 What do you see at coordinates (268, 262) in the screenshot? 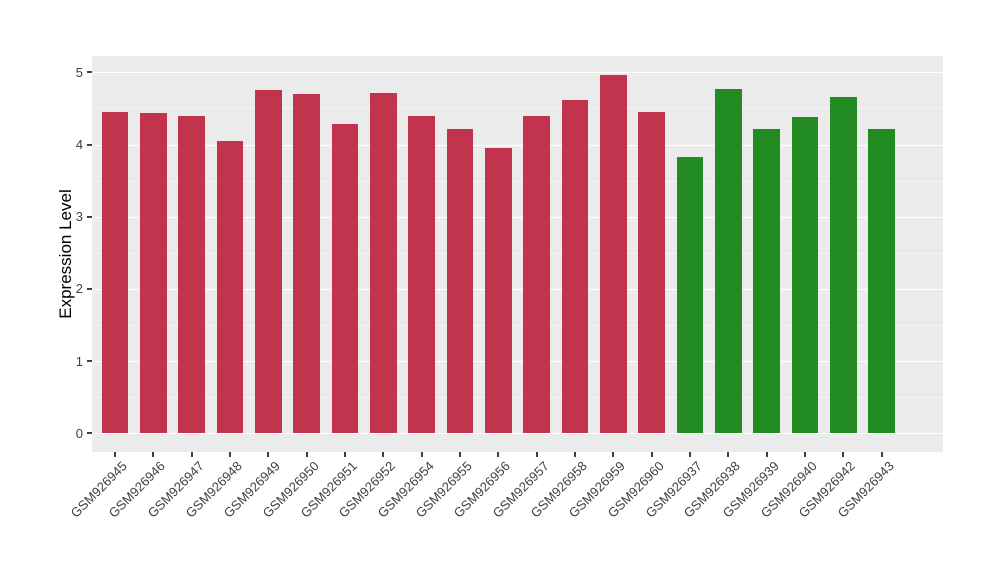
I see `bar-GSM926949` at bounding box center [268, 262].